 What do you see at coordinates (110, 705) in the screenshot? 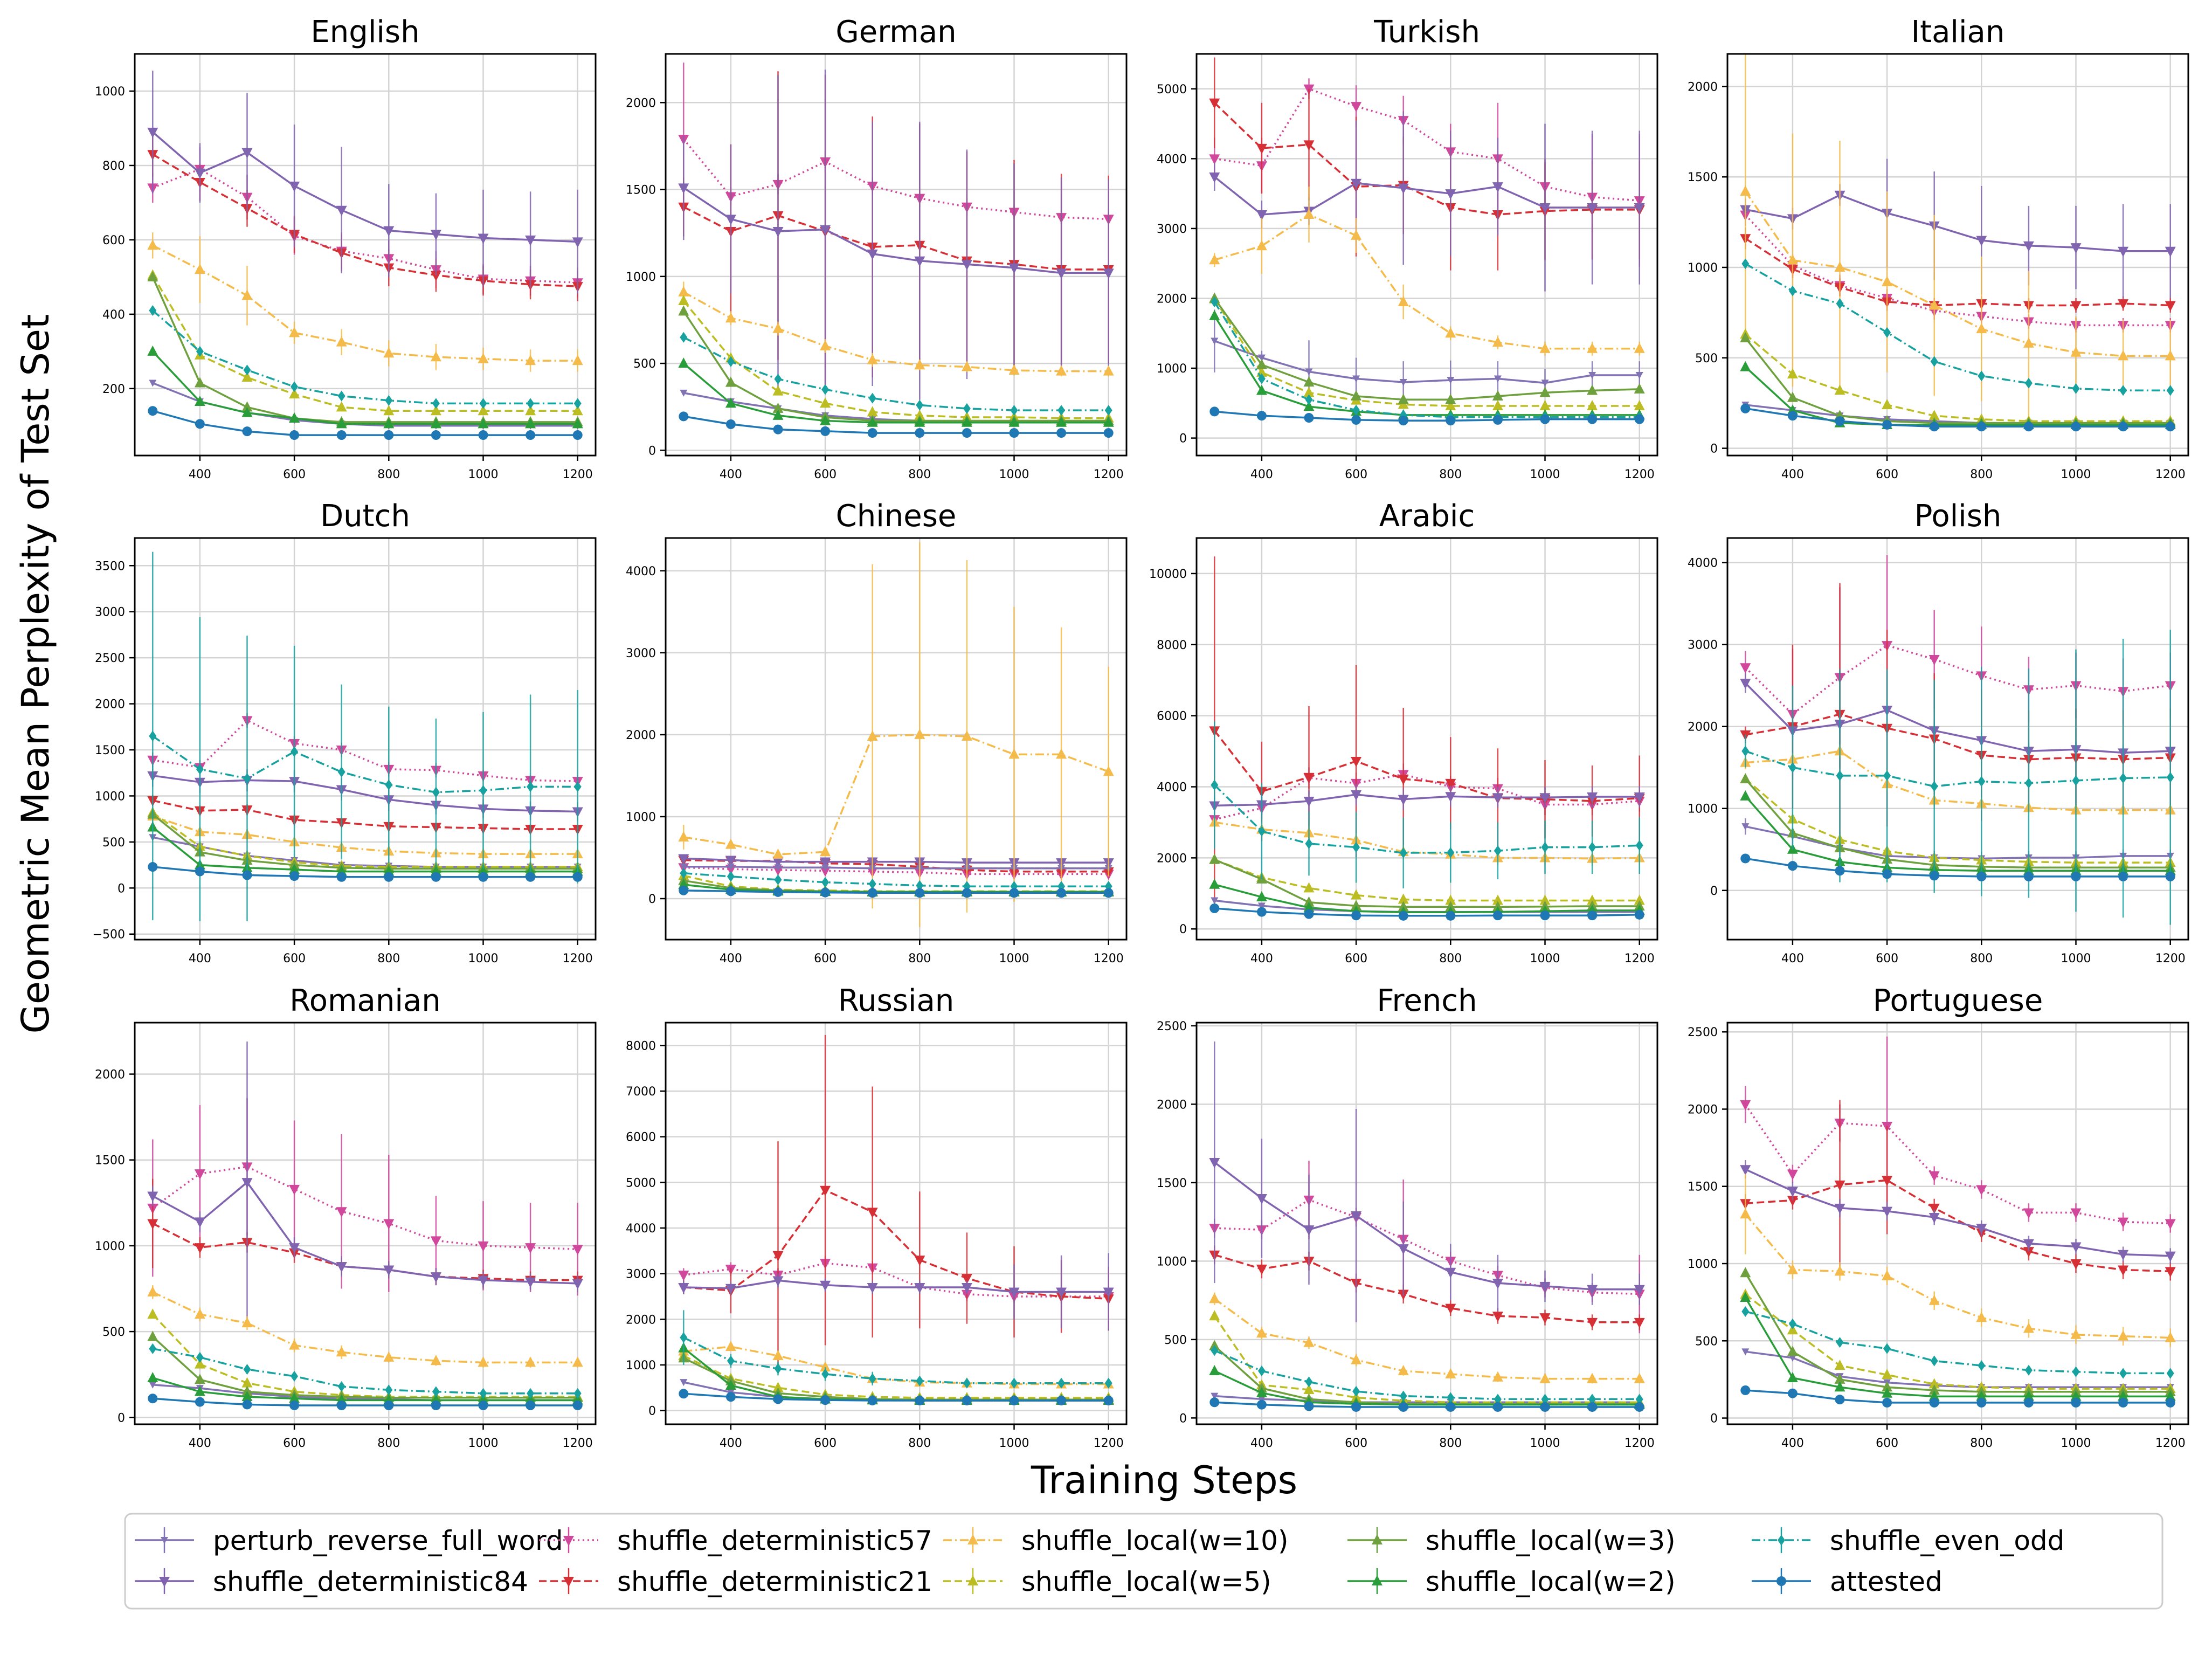
I see `y-tick-label: 2000` at bounding box center [110, 705].